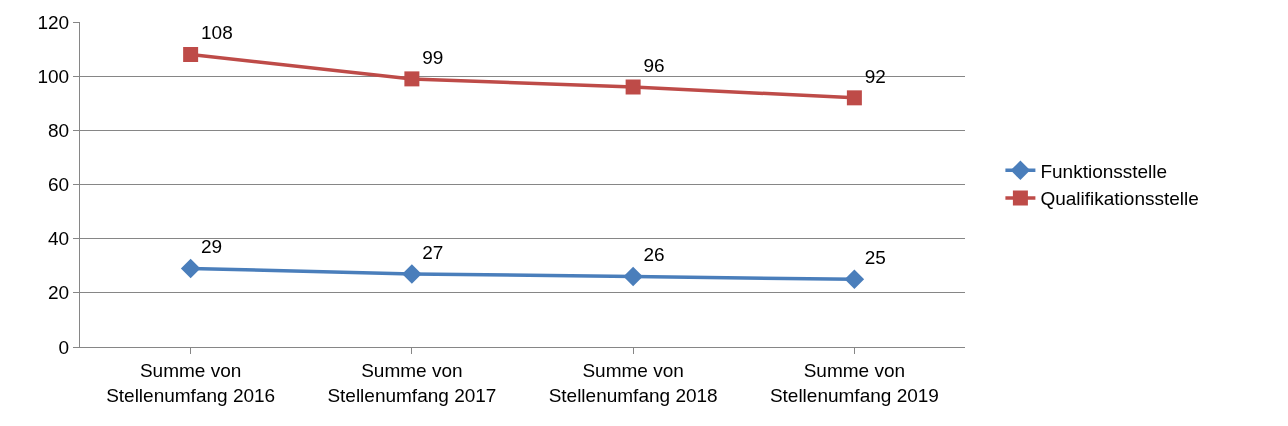 The width and height of the screenshot is (1288, 426). What do you see at coordinates (875, 76) in the screenshot?
I see `data-label: 92` at bounding box center [875, 76].